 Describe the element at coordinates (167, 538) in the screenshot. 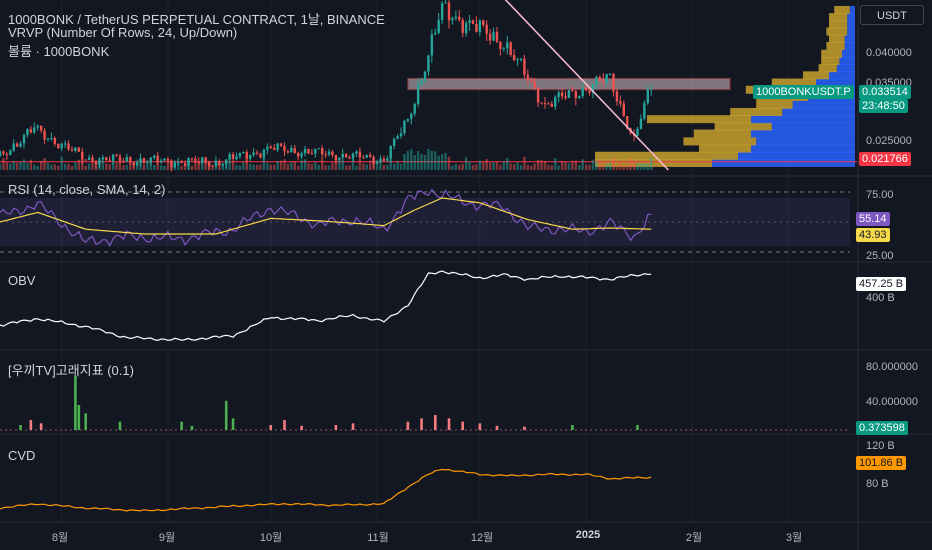

I see `x-axis-label: 9월` at that location.